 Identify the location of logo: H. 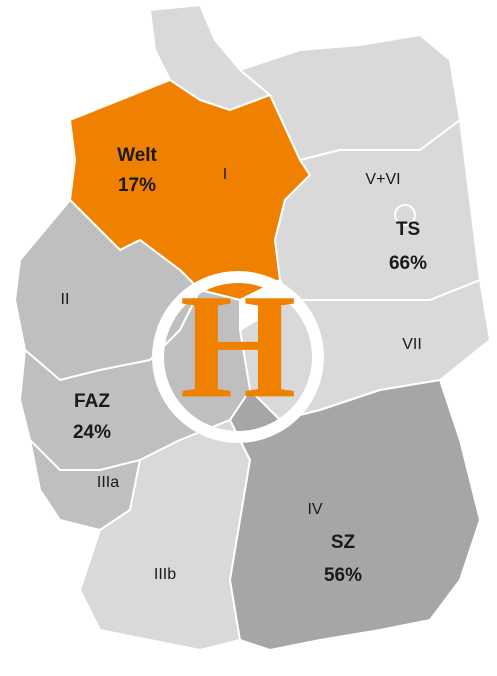
(238, 353).